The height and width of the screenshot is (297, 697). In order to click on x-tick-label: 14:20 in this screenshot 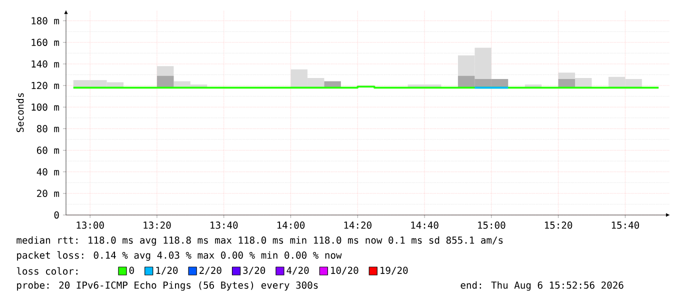, I will do `click(358, 225)`.